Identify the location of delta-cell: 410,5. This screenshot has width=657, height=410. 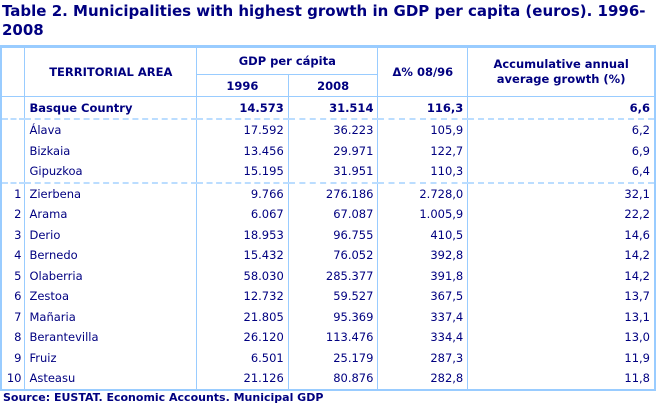
(423, 234).